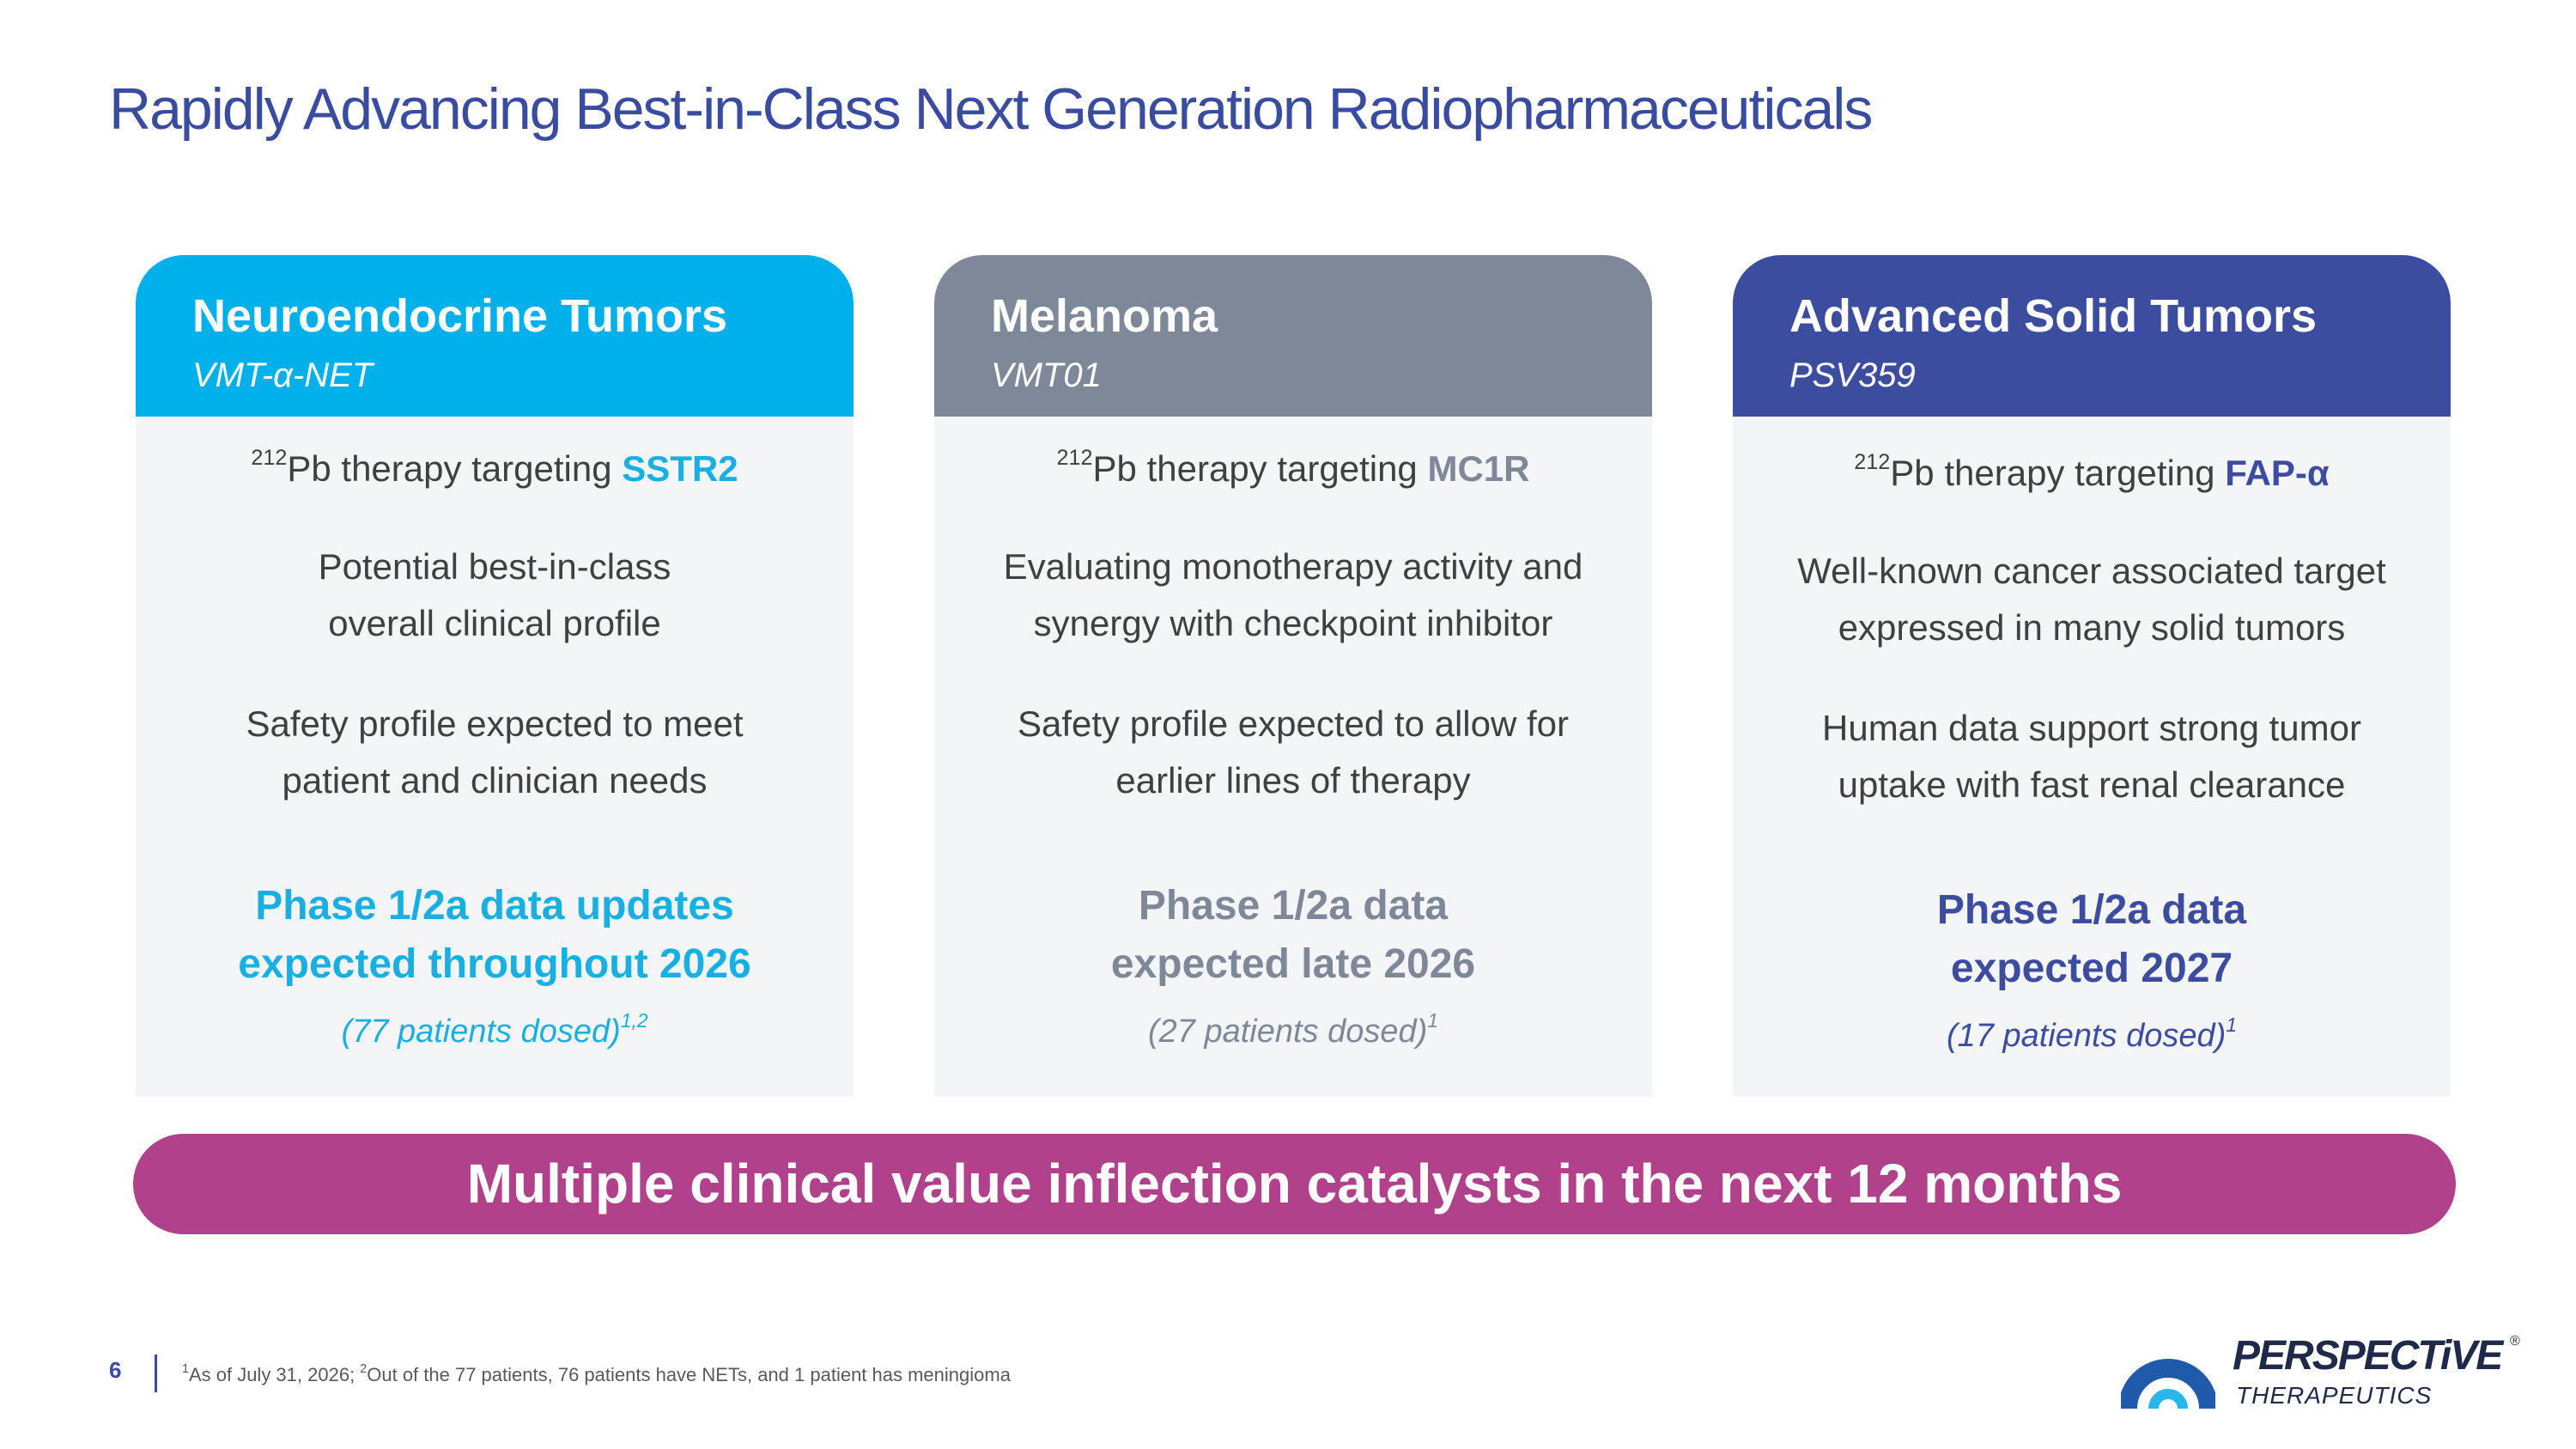  Describe the element at coordinates (494, 566) in the screenshot. I see `point1-line1: Potential best-in-class` at that location.